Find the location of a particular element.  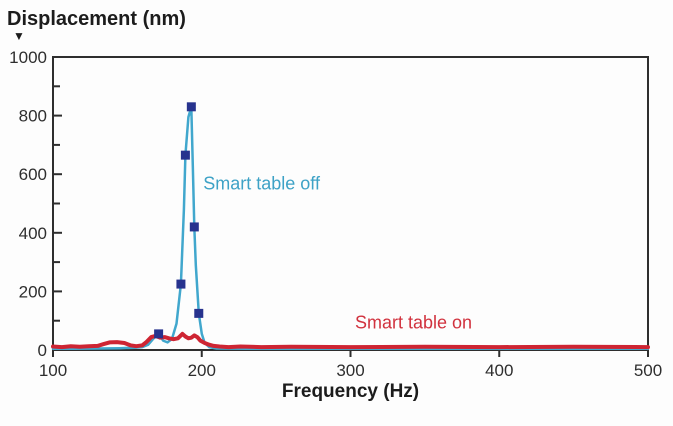

y-tick-label: 200 is located at coordinates (33, 291).